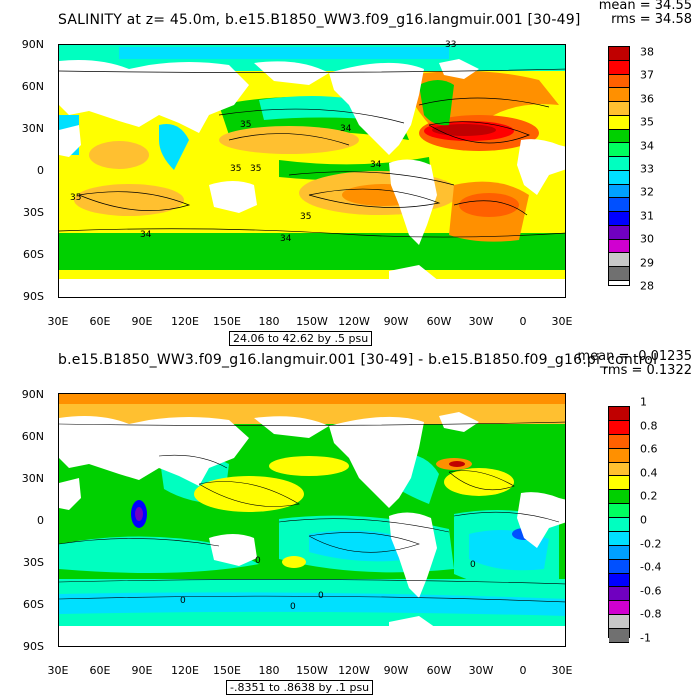  Describe the element at coordinates (649, 426) in the screenshot. I see `colorbar-label: 0.8` at that location.